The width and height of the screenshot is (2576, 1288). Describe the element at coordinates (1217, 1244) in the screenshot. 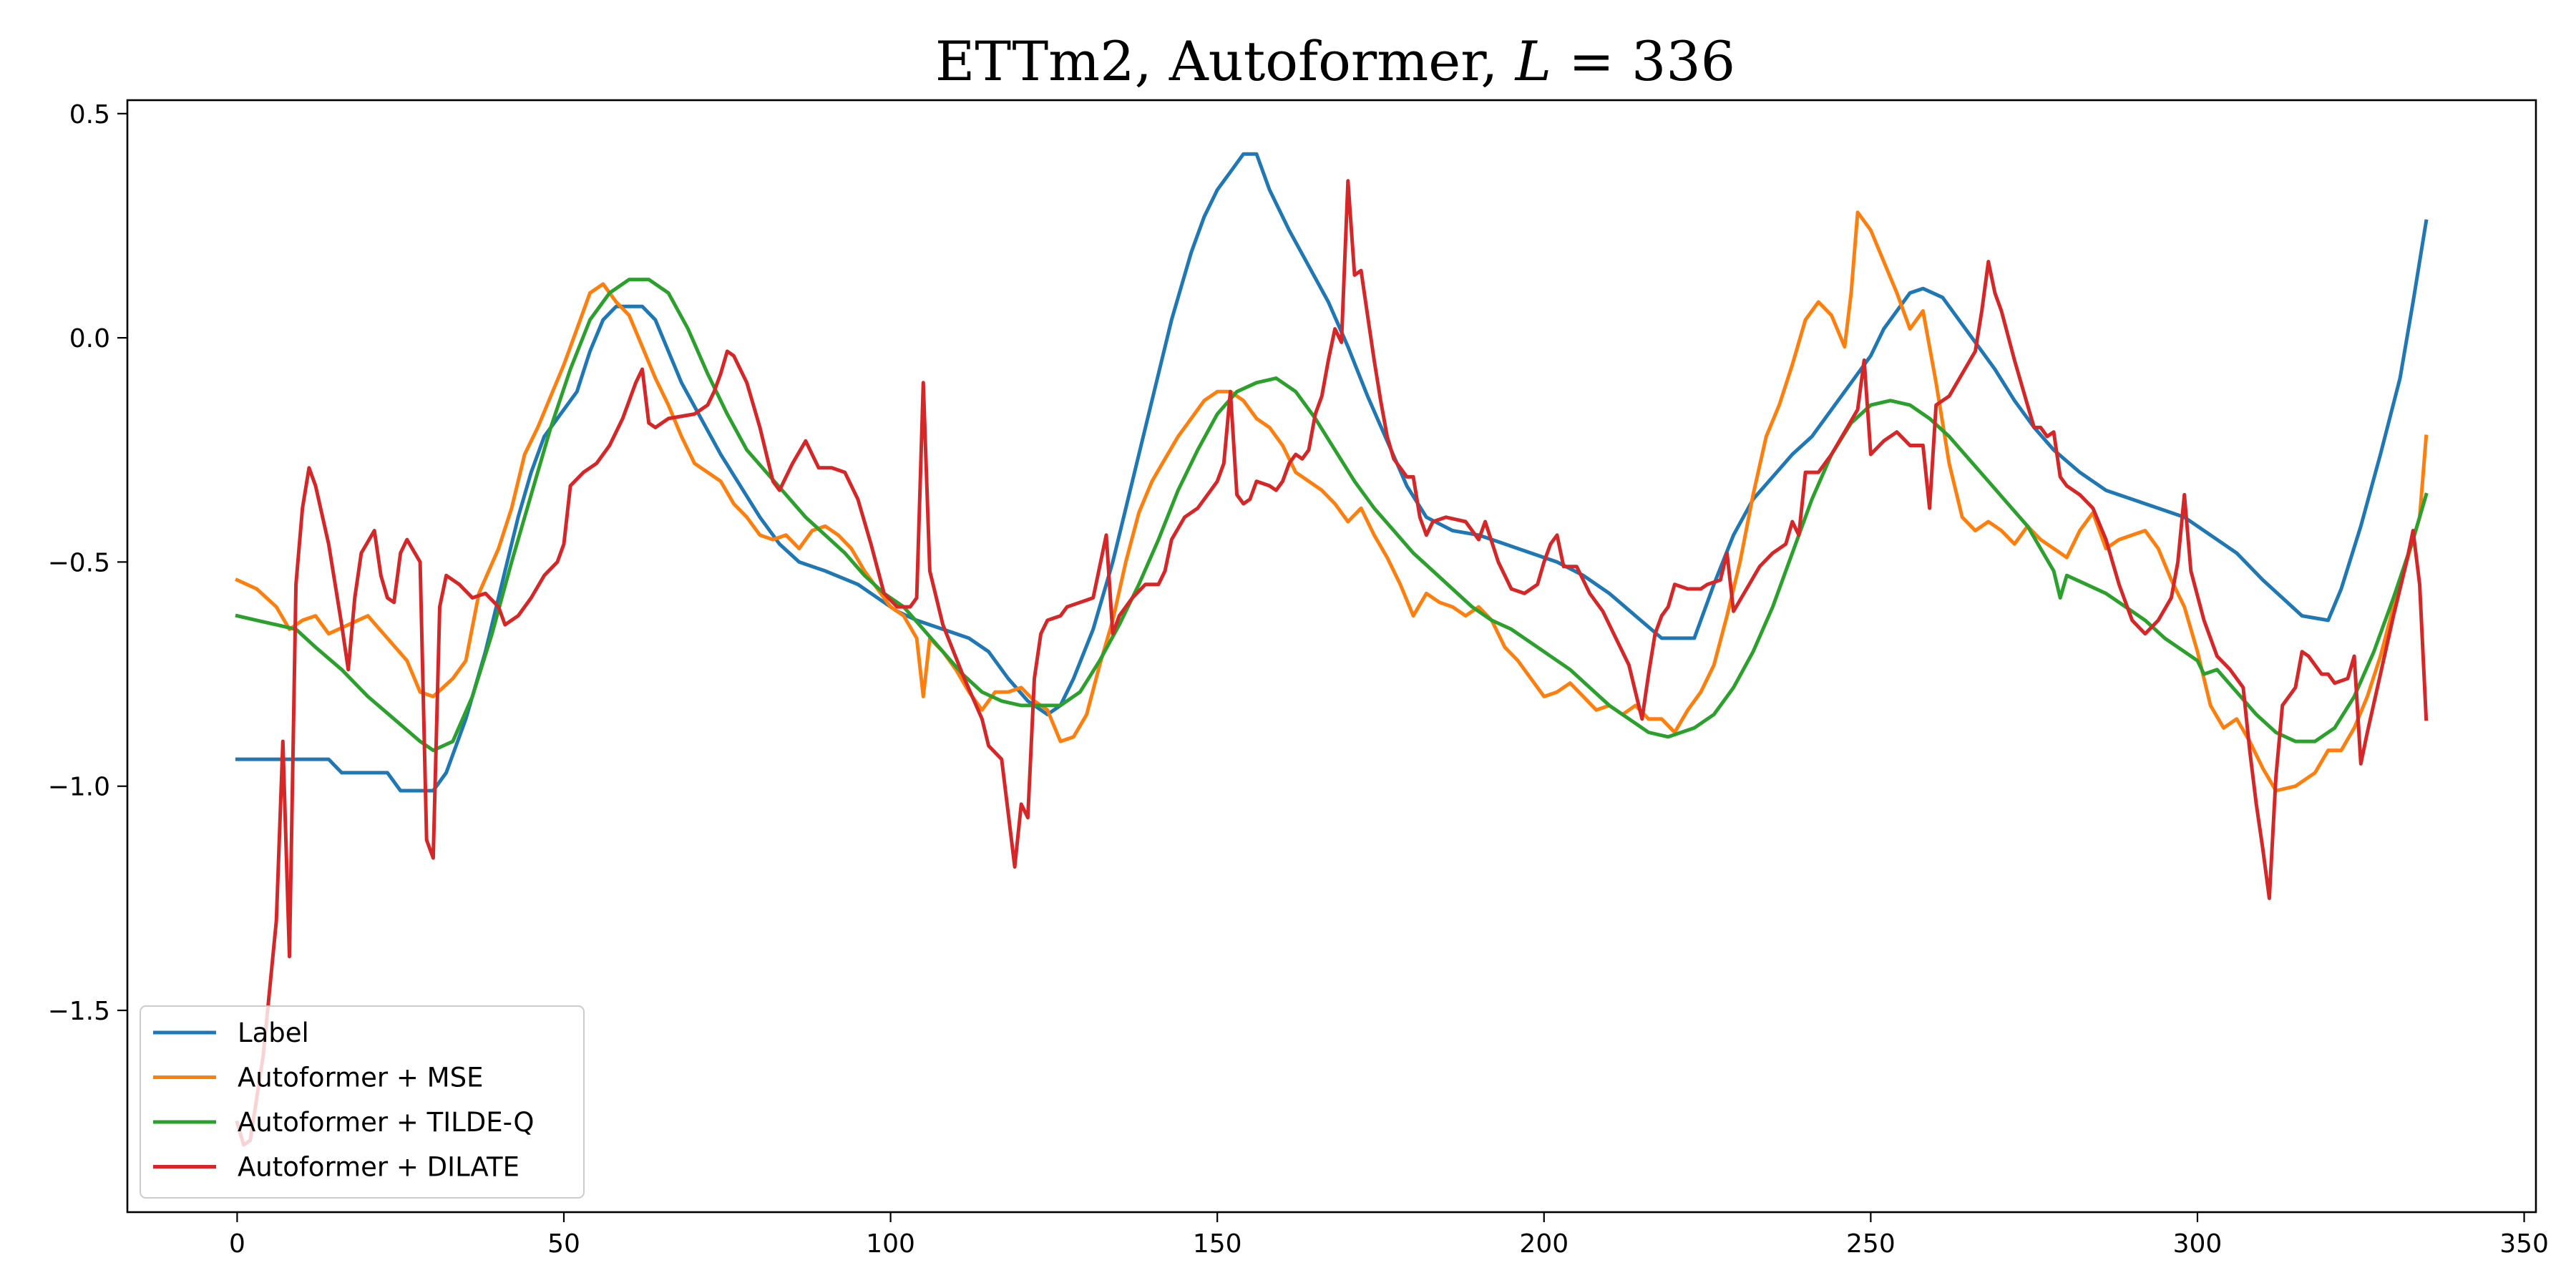

I see `x-tick-label: 150` at that location.